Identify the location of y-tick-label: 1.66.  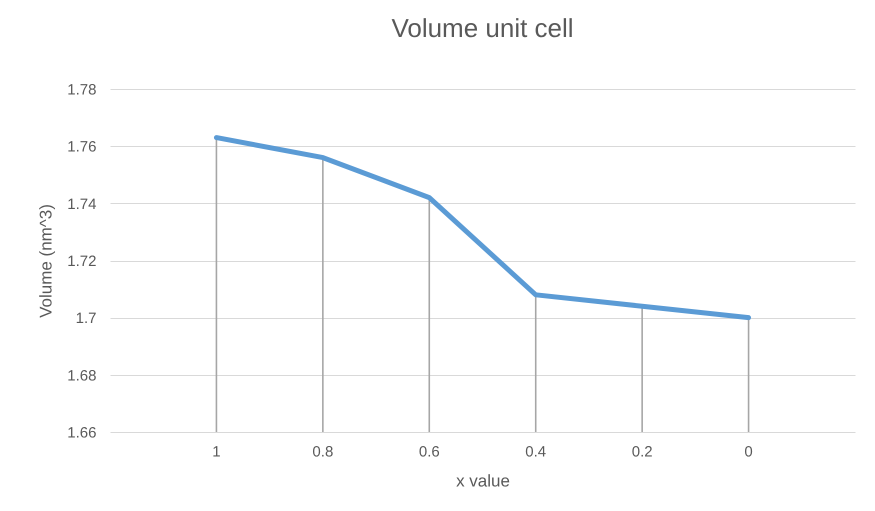
(81, 433).